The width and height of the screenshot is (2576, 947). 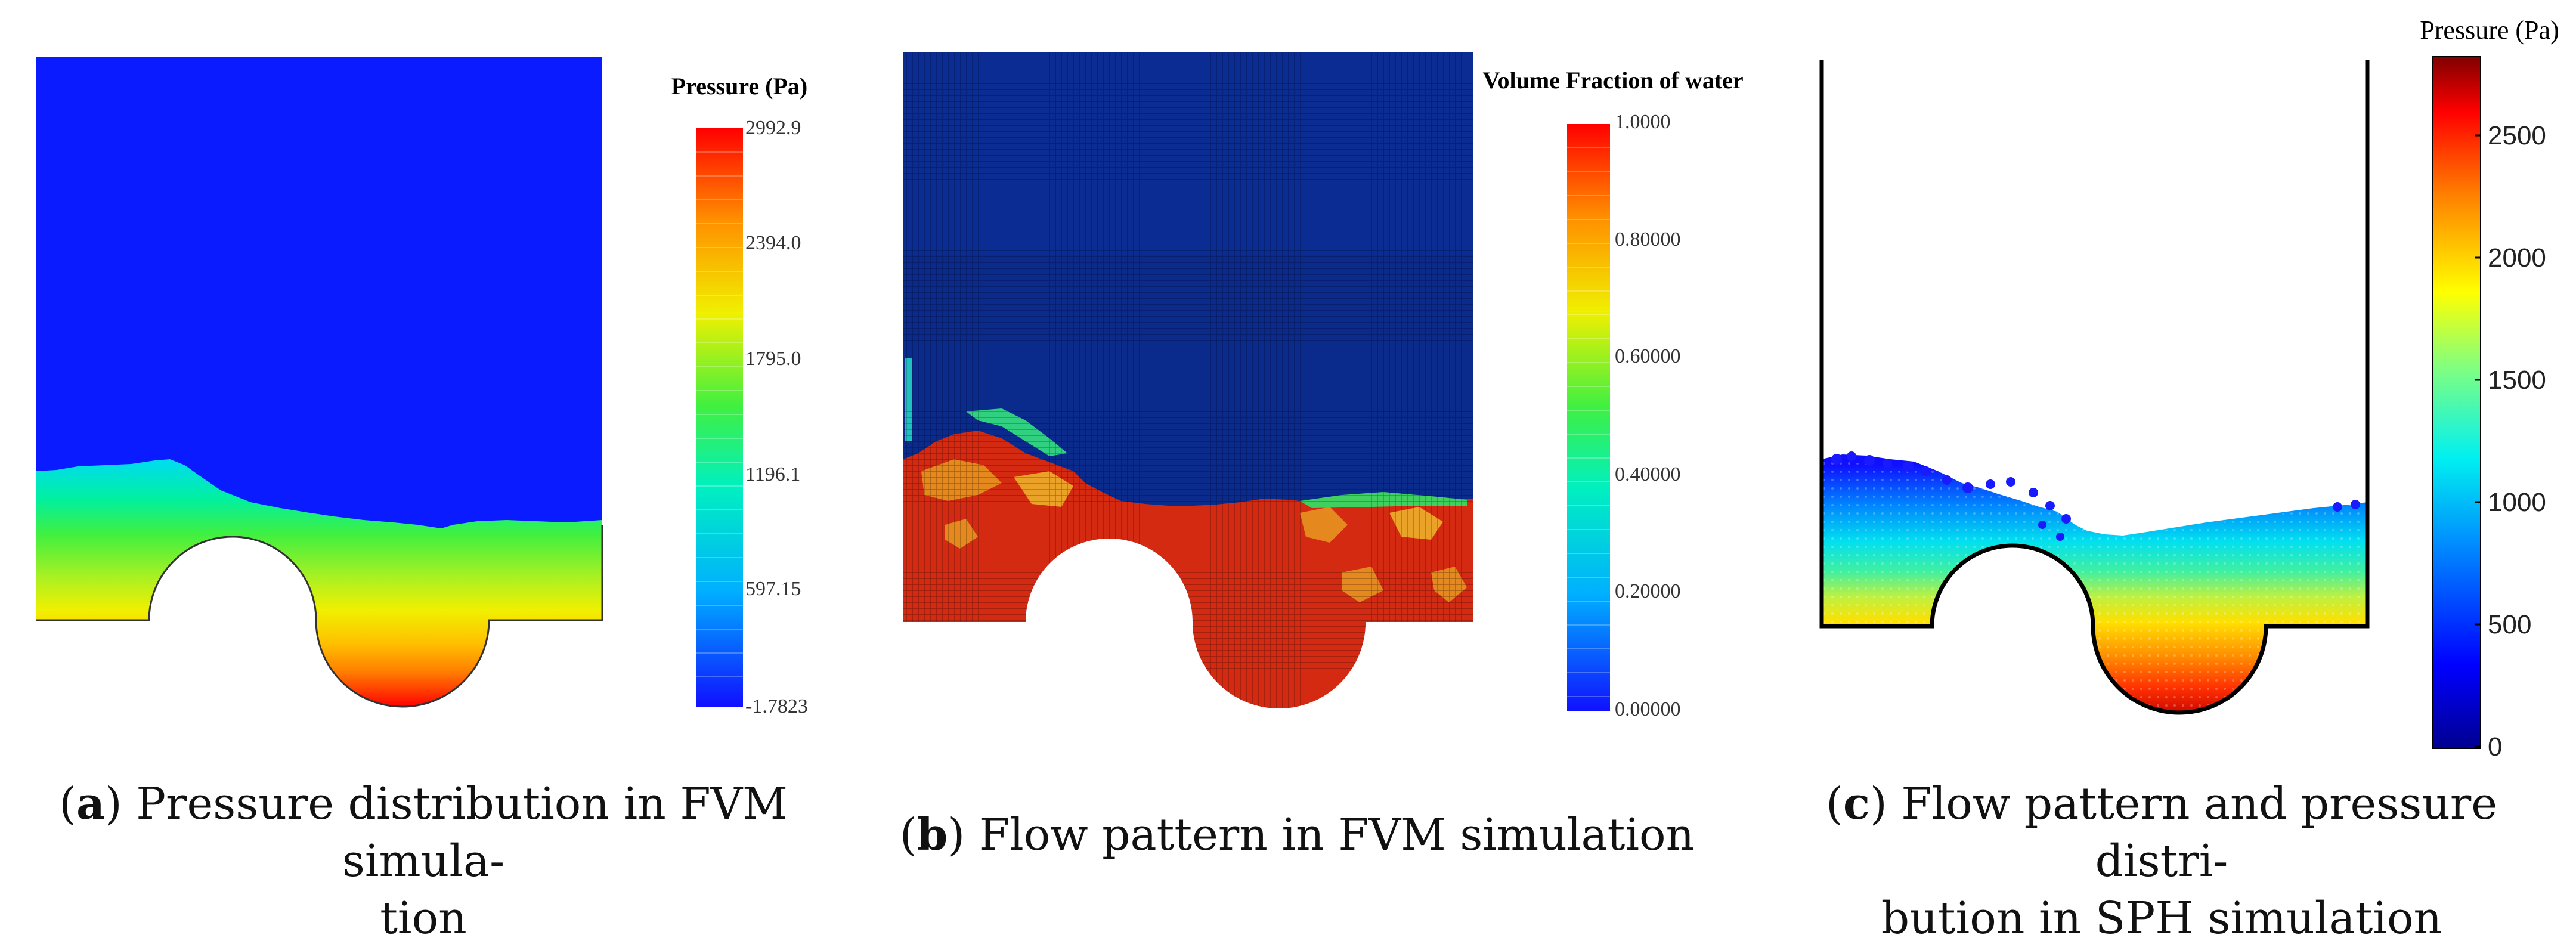 I want to click on panel-a-cylinder, so click(x=232, y=580).